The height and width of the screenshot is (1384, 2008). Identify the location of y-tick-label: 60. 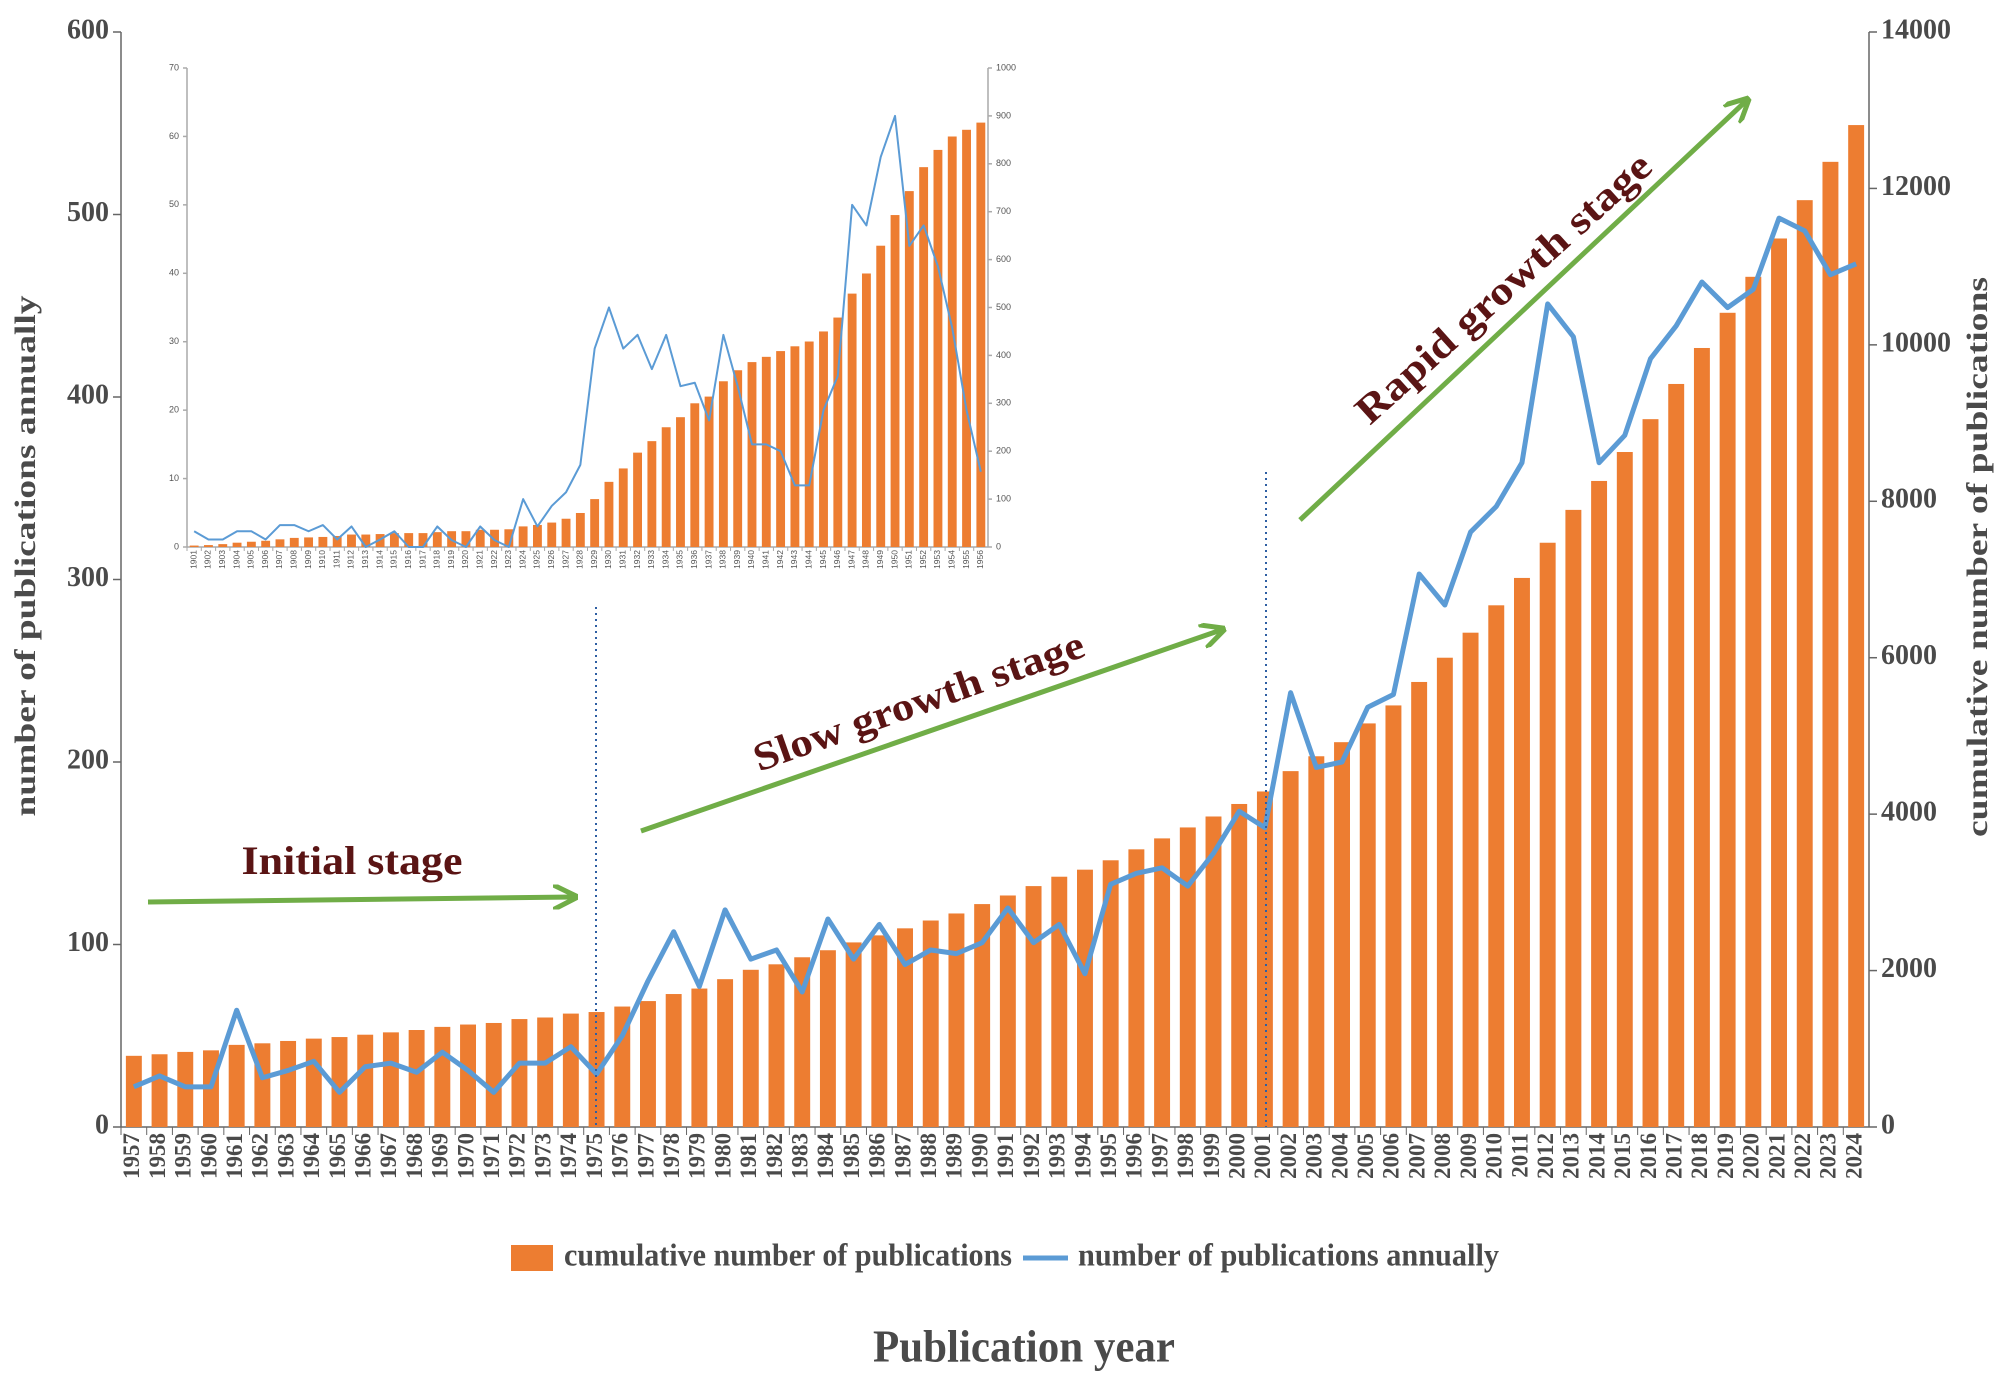
(174, 136).